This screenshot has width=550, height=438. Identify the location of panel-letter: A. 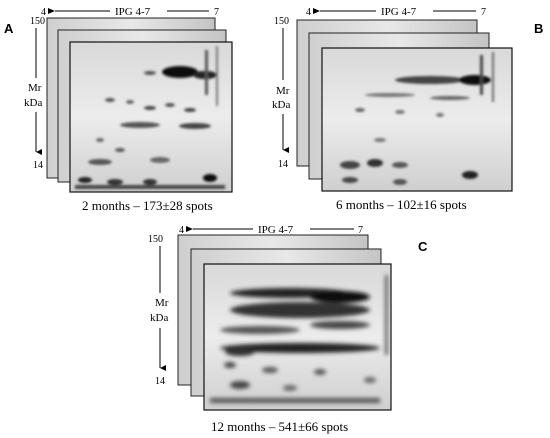
(9, 28).